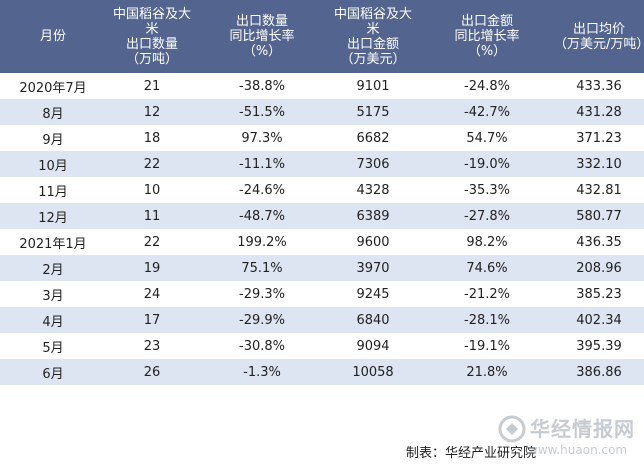 The image size is (644, 465). What do you see at coordinates (487, 294) in the screenshot?
I see `cell-value-yoy: -21.2%` at bounding box center [487, 294].